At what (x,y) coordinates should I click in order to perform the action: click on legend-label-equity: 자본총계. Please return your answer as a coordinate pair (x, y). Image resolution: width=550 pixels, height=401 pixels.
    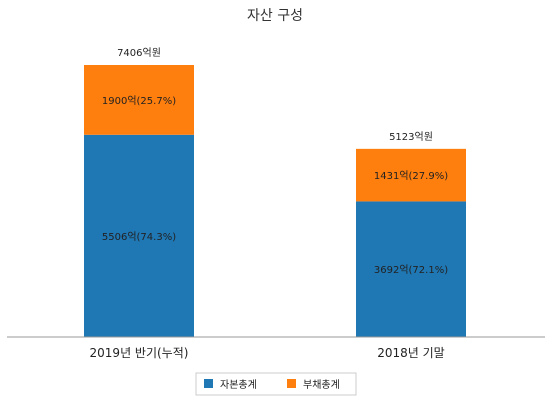
    Looking at the image, I should click on (238, 385).